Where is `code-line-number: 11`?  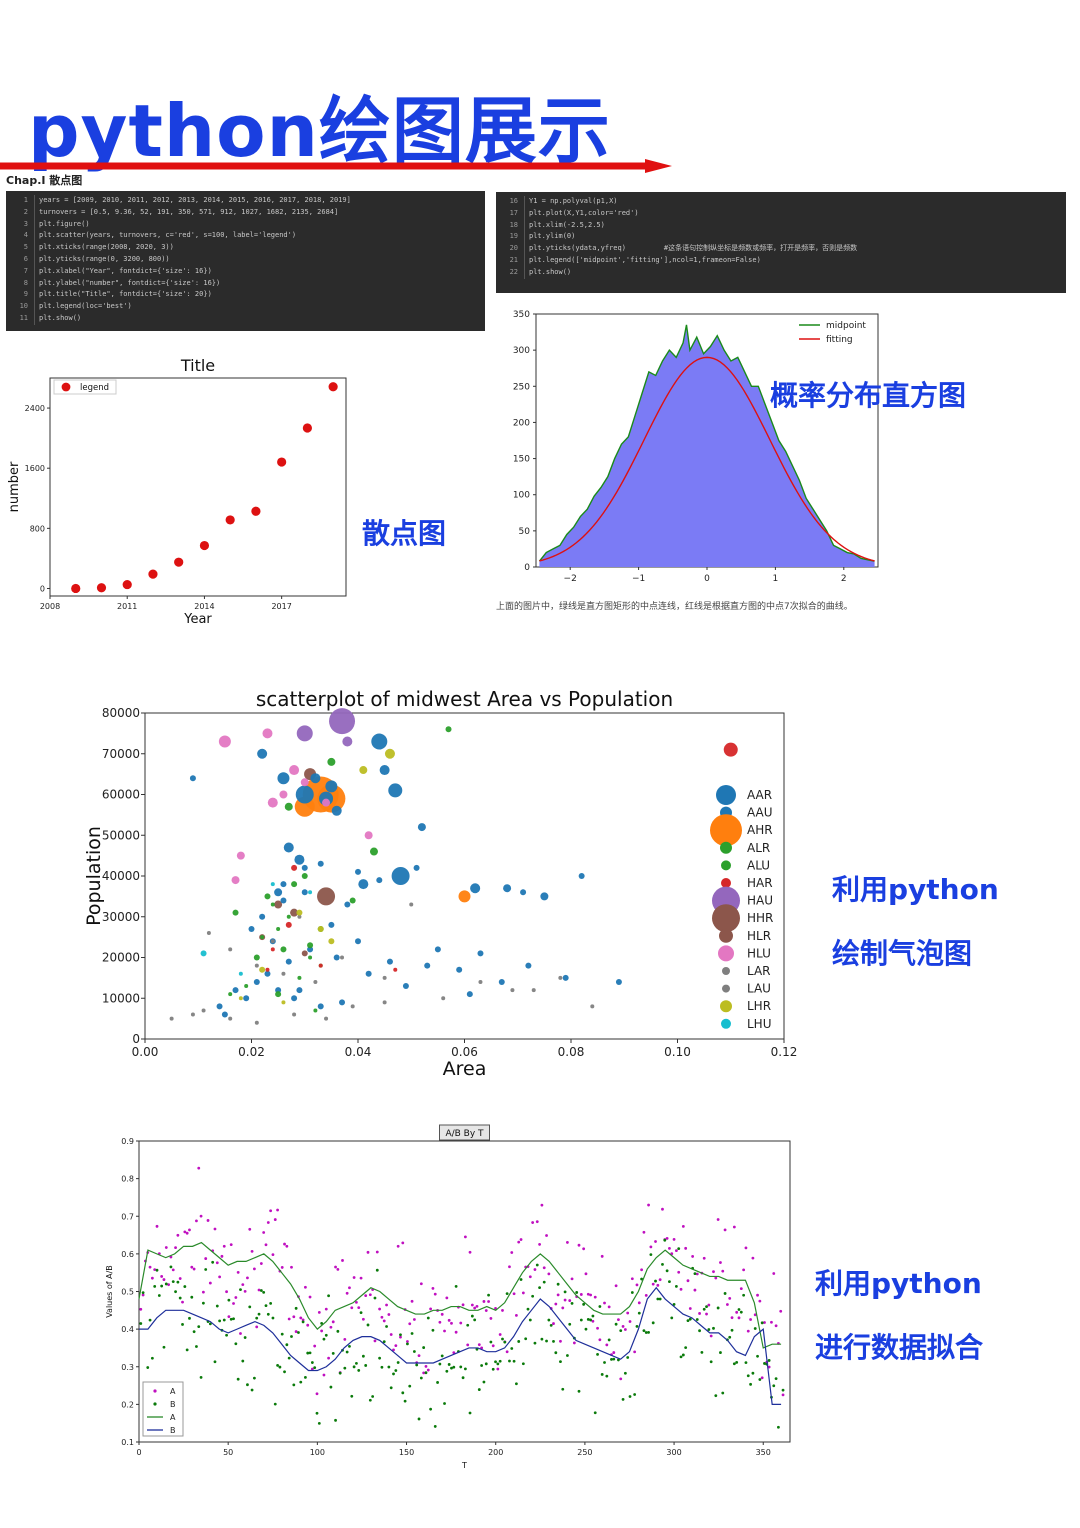 code-line-number: 11 is located at coordinates (20, 318).